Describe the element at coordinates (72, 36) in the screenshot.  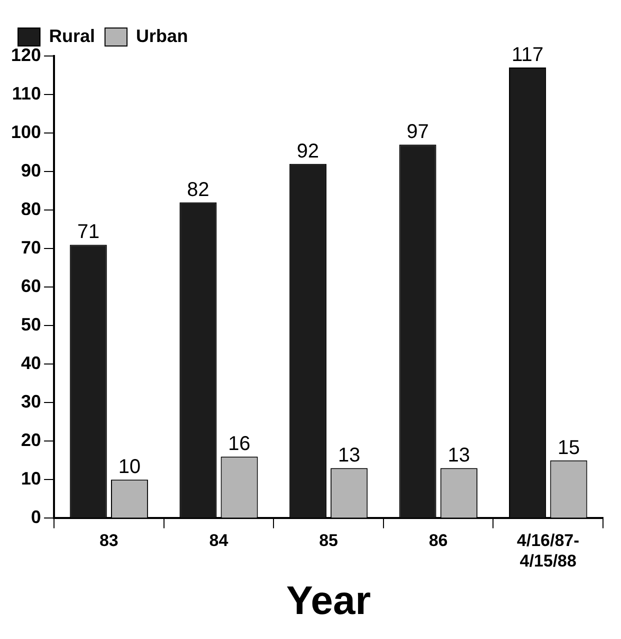
I see `legend-label: Rural` at that location.